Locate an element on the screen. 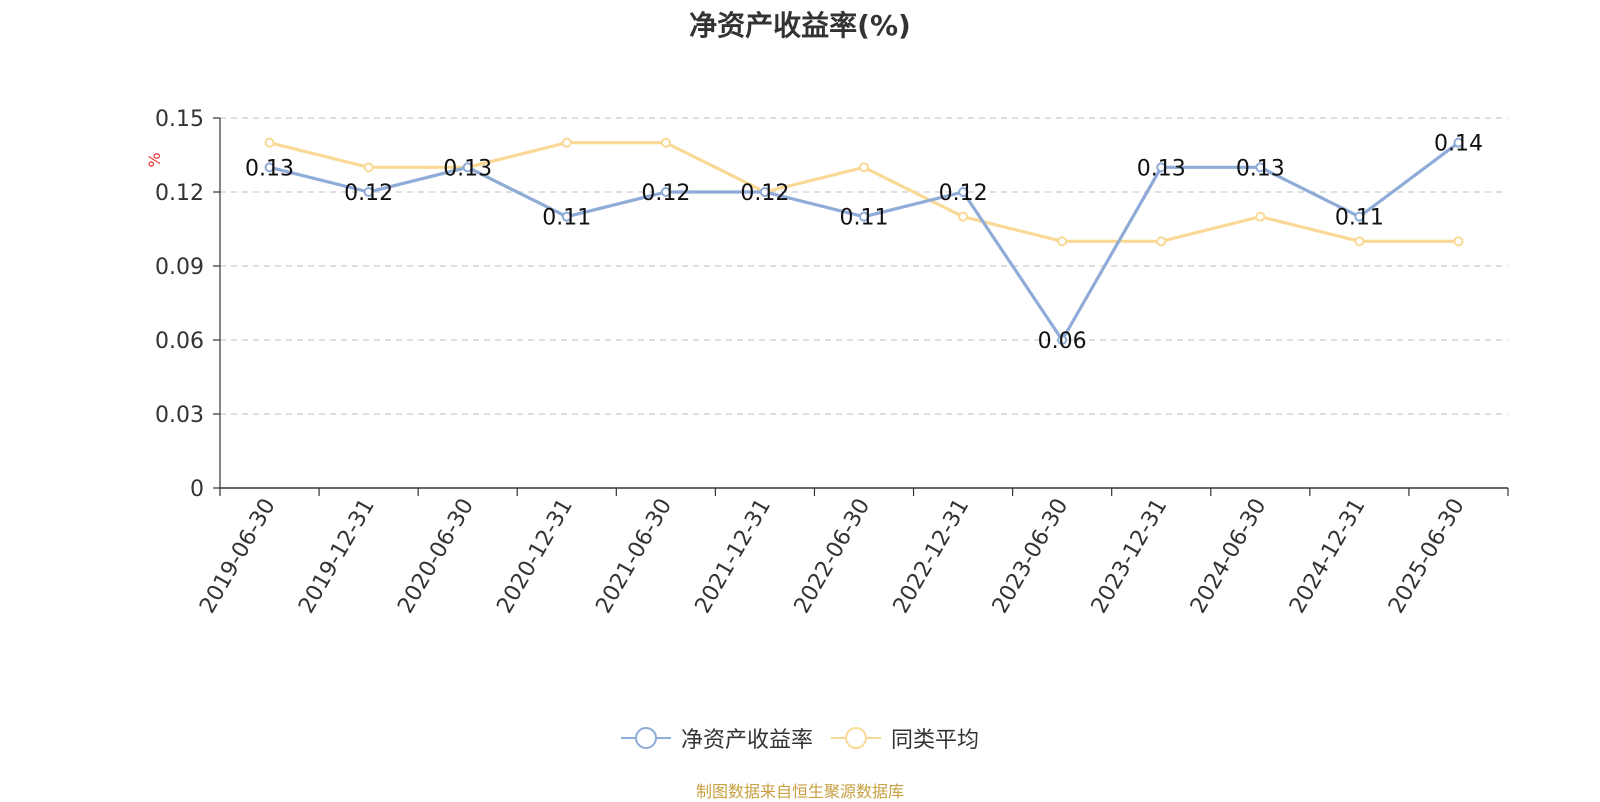  chart-title: 净资产收益率(%) is located at coordinates (800, 25).